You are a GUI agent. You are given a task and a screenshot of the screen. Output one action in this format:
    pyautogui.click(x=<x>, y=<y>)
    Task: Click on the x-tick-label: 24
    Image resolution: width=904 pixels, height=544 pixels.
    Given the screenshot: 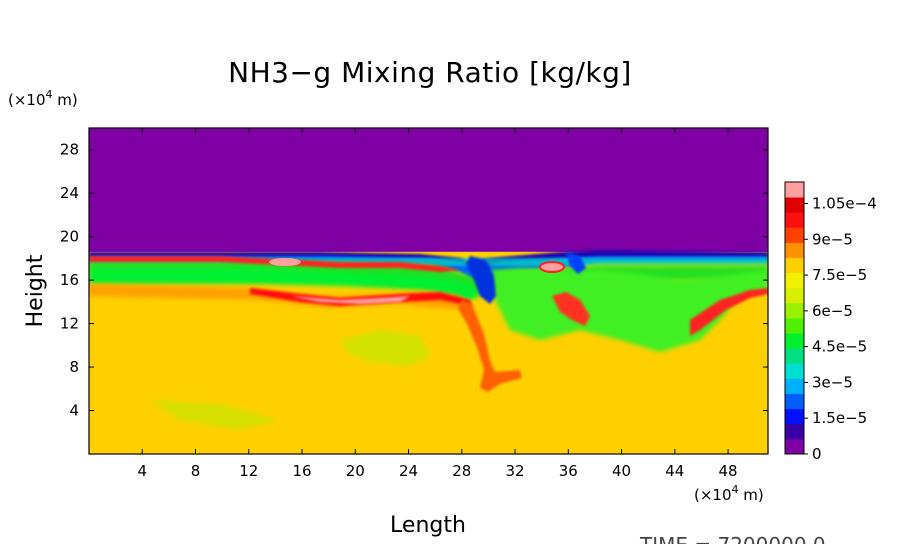 What is the action you would take?
    pyautogui.click(x=408, y=471)
    